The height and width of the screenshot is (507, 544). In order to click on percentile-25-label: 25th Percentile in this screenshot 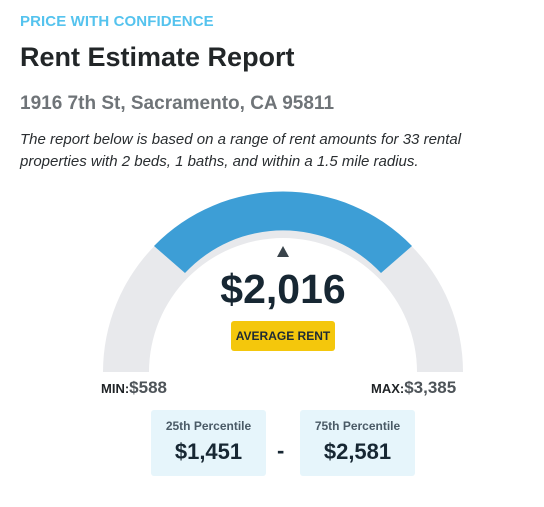, I will do `click(208, 426)`.